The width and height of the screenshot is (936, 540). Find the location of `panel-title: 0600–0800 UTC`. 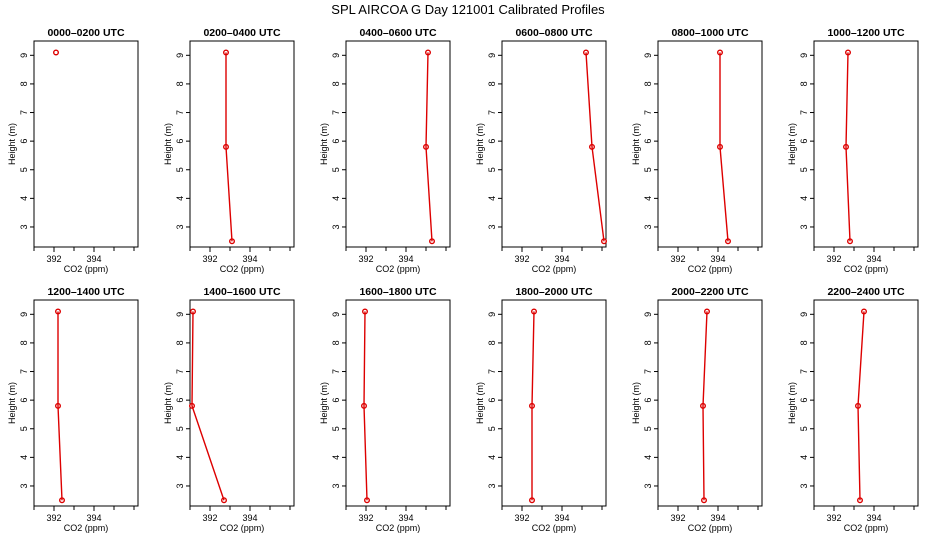

panel-title: 0600–0800 UTC is located at coordinates (553, 33).